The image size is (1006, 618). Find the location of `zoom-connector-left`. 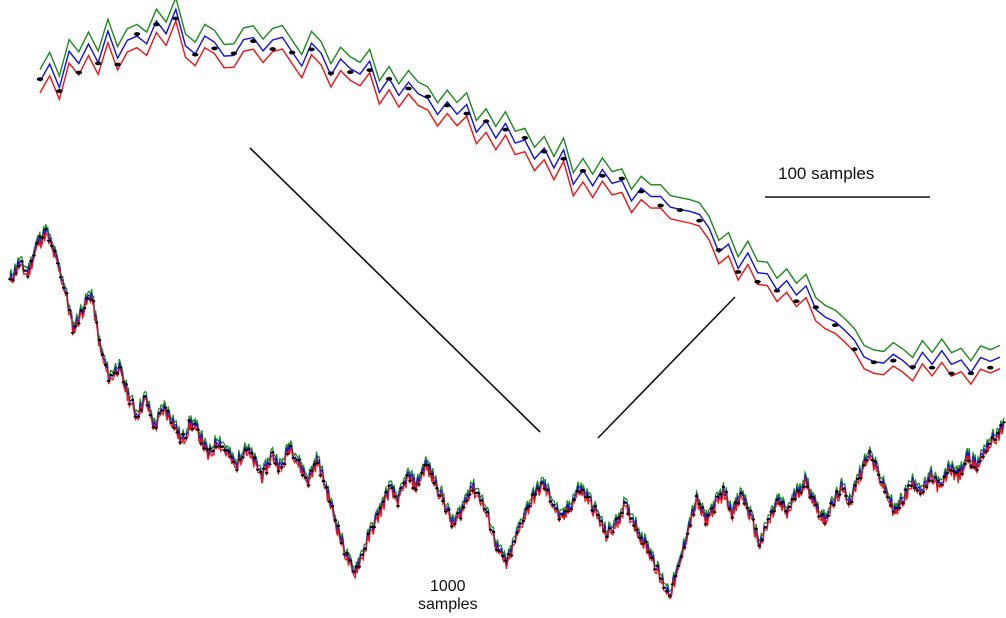

zoom-connector-left is located at coordinates (395, 290).